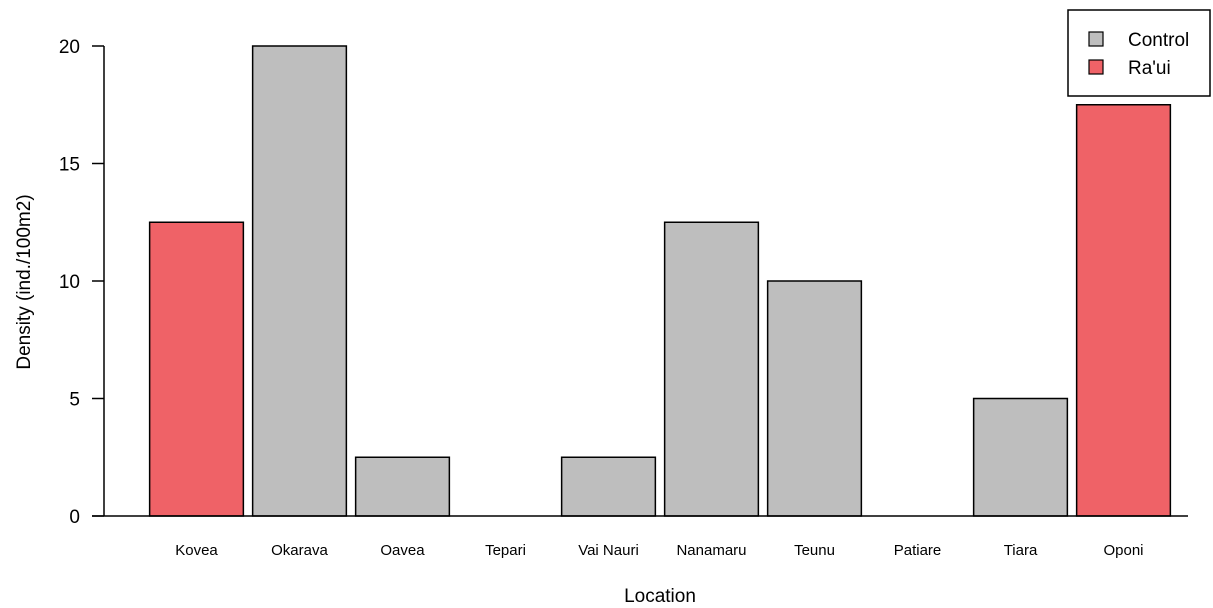 This screenshot has height=608, width=1213. I want to click on x-tick-label: Tepari, so click(505, 550).